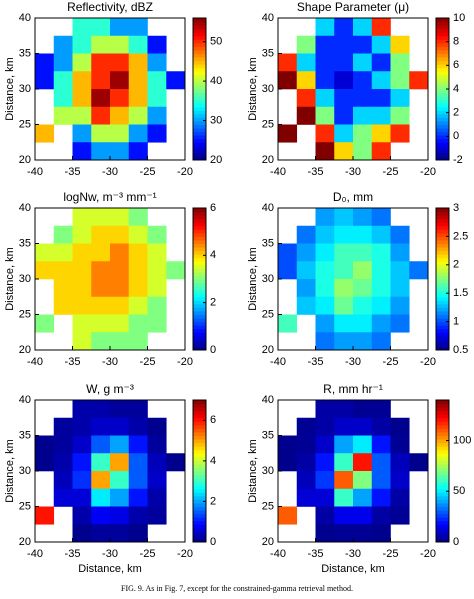 Image resolution: width=474 pixels, height=599 pixels. Describe the element at coordinates (442, 279) in the screenshot. I see `colorbar-frame` at that location.